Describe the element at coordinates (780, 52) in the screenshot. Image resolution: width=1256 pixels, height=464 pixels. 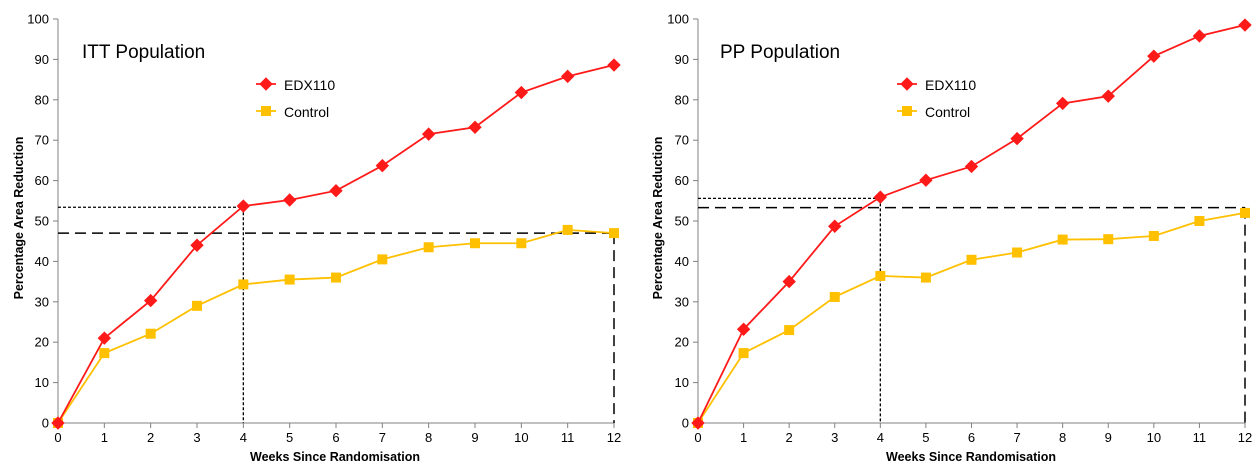
I see `chart-title: PP Population` at that location.